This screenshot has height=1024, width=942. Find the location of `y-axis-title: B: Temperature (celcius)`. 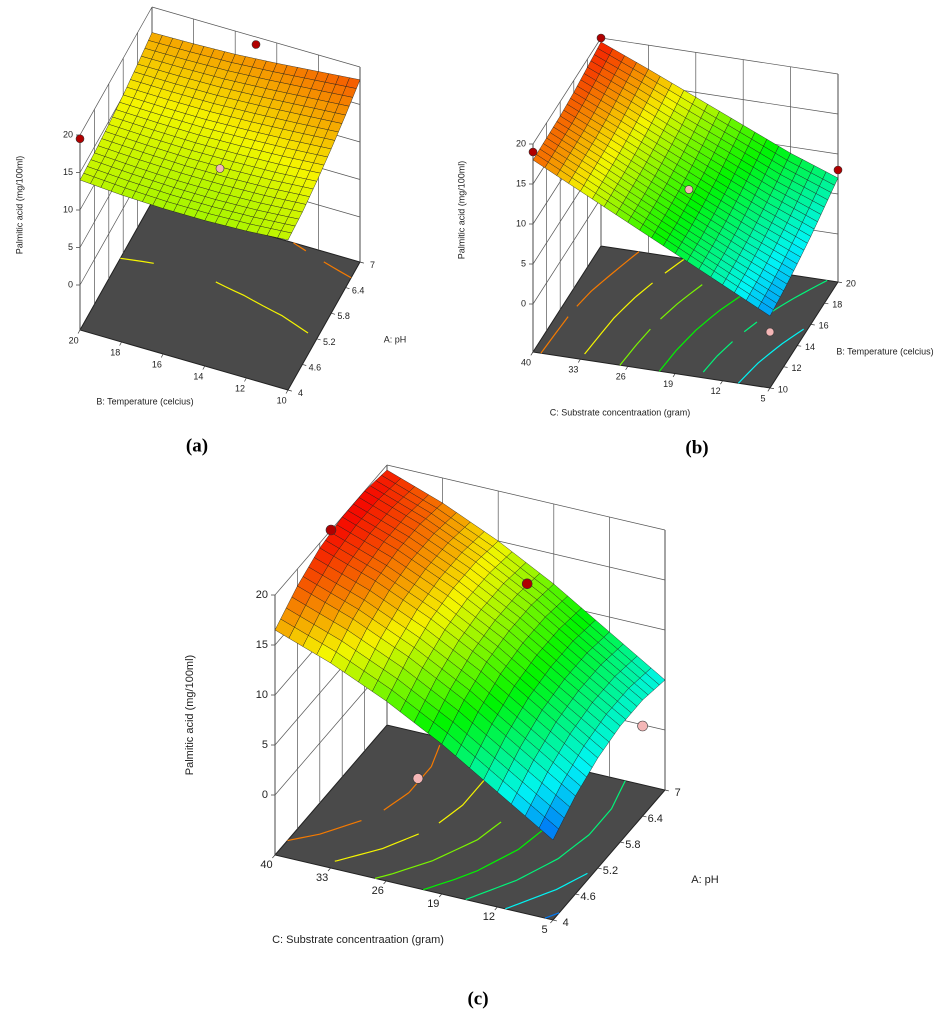

y-axis-title: B: Temperature (celcius) is located at coordinates (144, 401).